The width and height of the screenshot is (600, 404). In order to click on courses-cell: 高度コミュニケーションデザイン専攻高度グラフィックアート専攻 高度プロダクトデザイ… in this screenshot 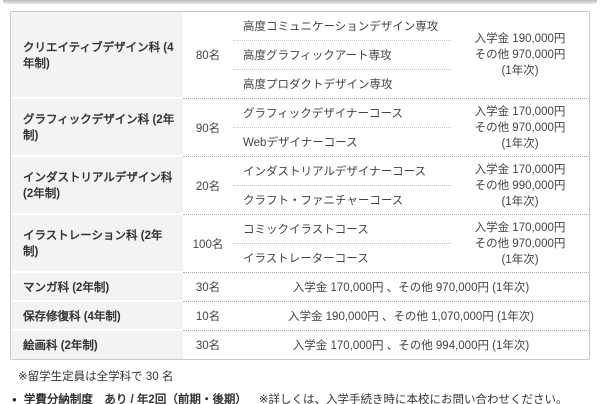, I will do `click(342, 55)`.